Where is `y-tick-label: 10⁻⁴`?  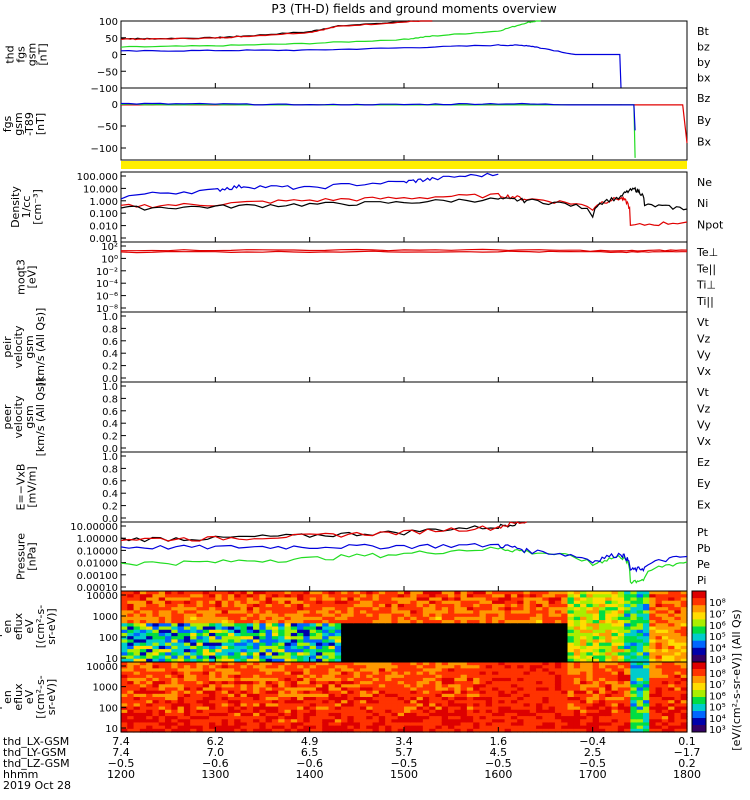 y-tick-label: 10⁻⁴ is located at coordinates (107, 284).